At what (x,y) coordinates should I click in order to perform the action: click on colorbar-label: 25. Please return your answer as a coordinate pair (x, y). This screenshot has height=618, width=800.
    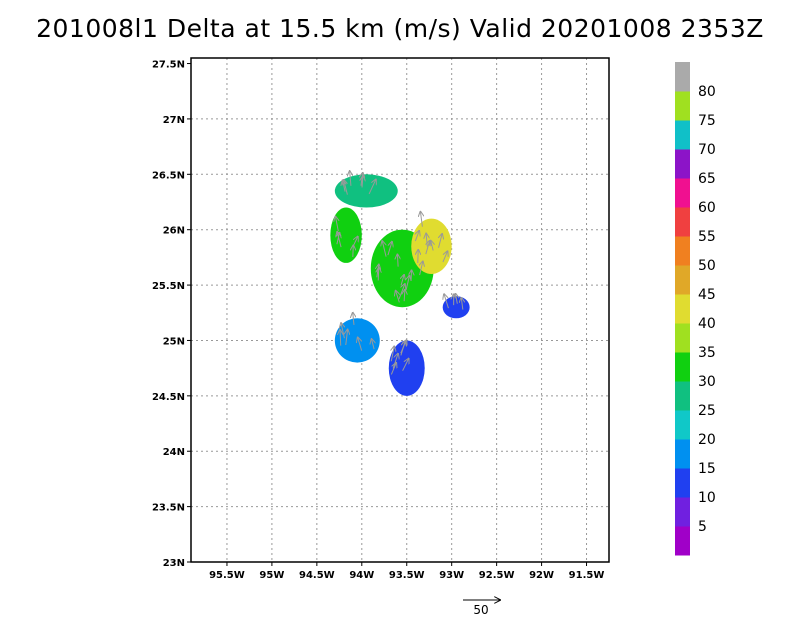
    Looking at the image, I should click on (707, 411).